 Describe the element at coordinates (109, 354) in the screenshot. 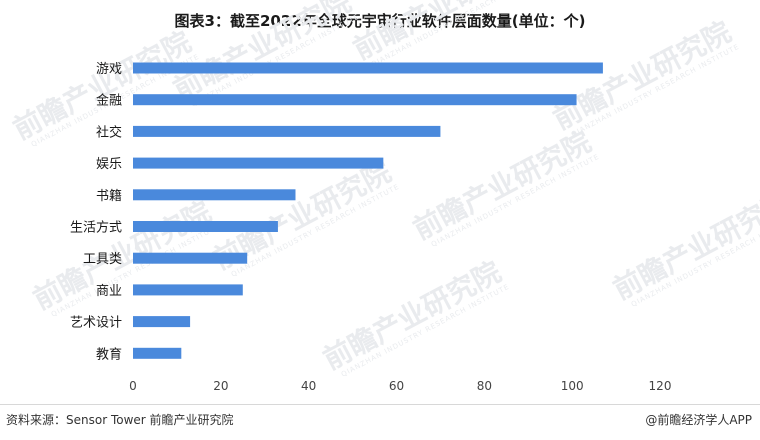

I see `category-label: 教育` at that location.